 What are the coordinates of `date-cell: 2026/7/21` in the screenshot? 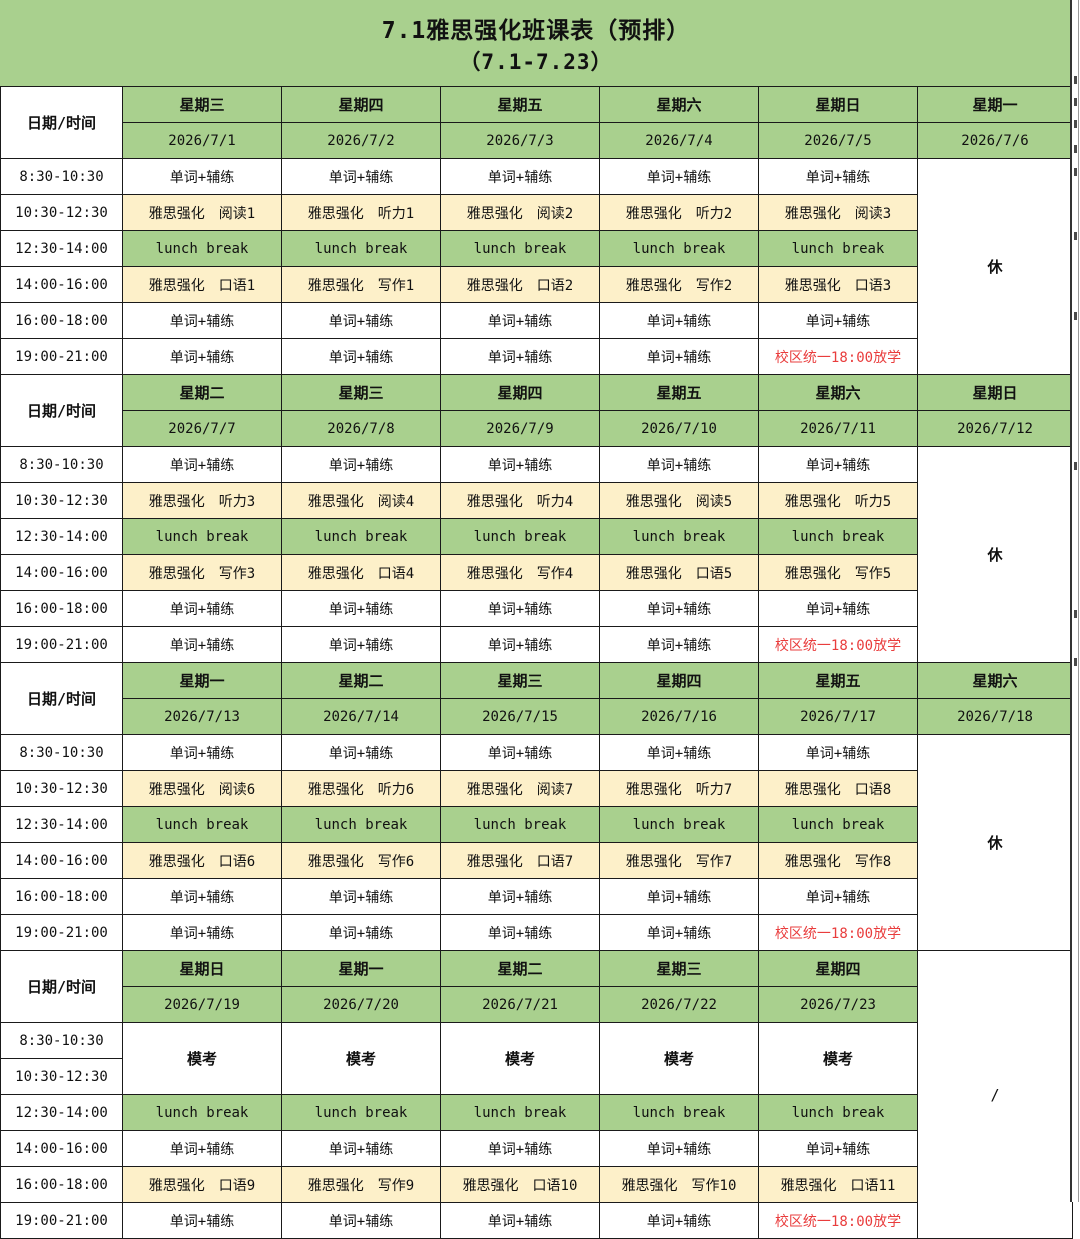 It's located at (520, 1004).